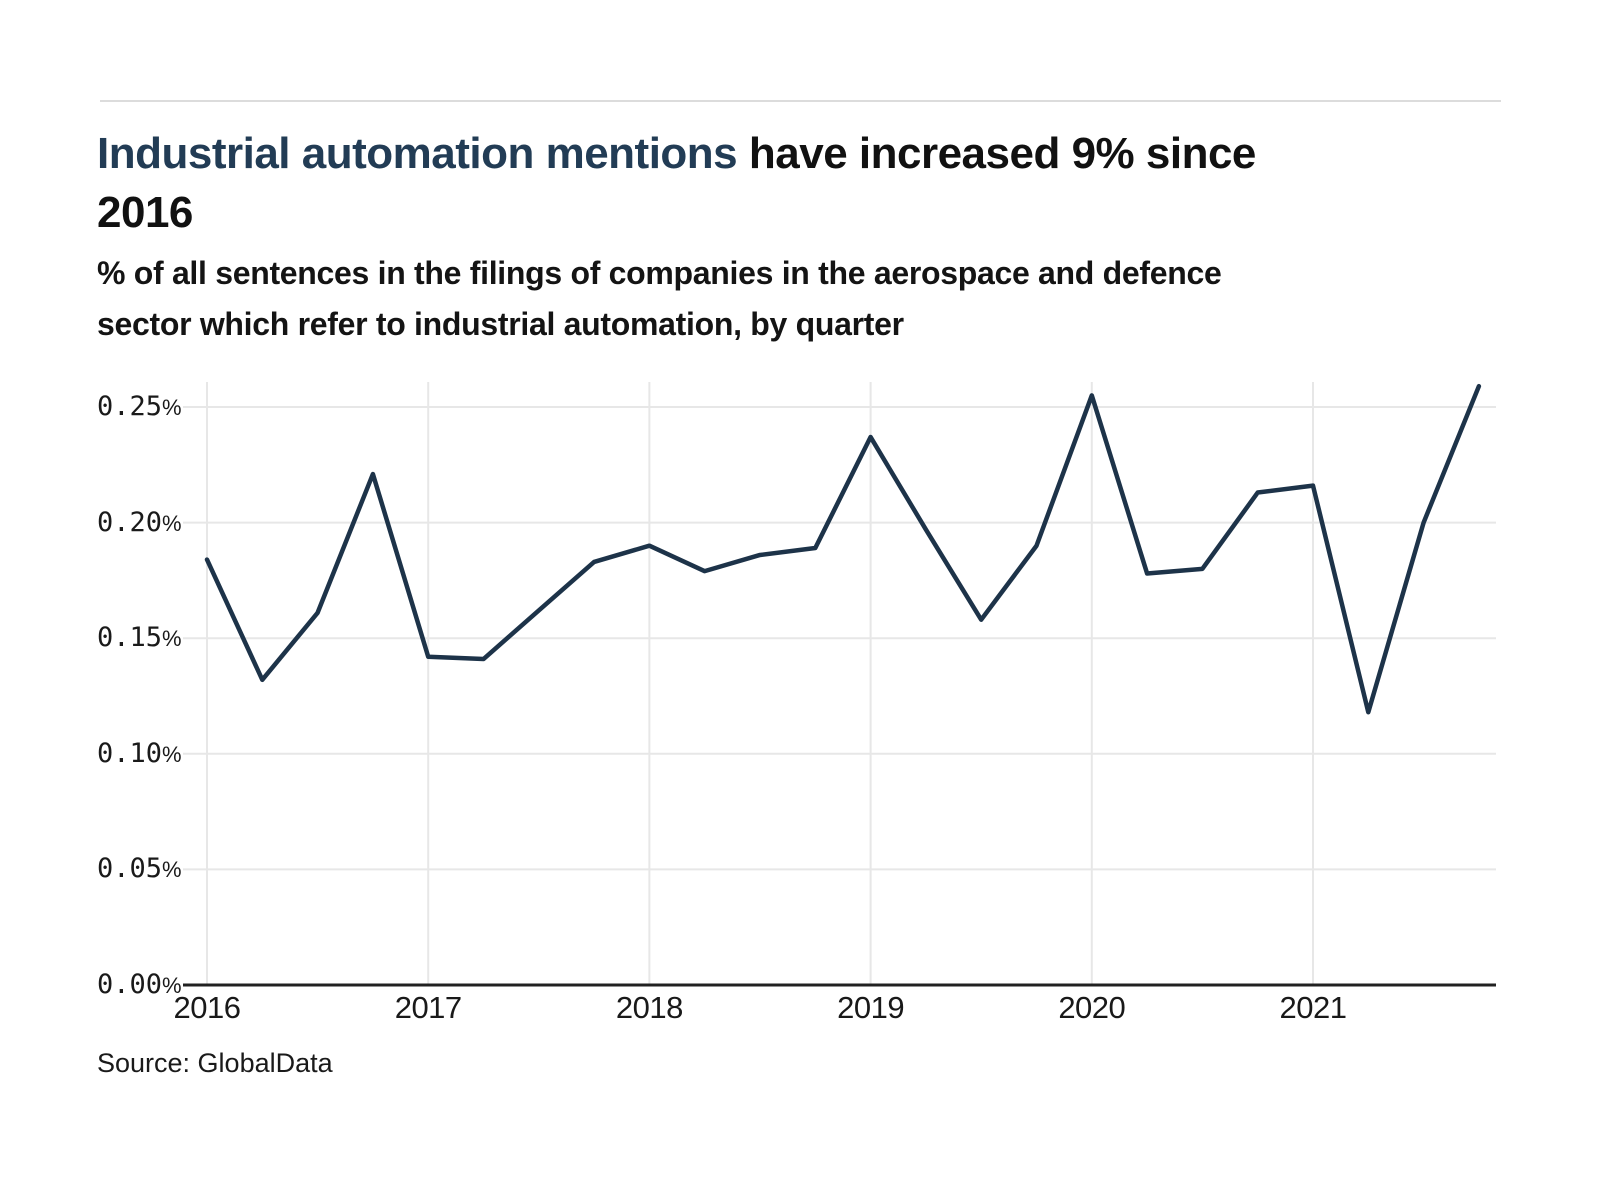 This screenshot has width=1600, height=1200. Describe the element at coordinates (997, 153) in the screenshot. I see `title-rest: have increased 9% since` at that location.